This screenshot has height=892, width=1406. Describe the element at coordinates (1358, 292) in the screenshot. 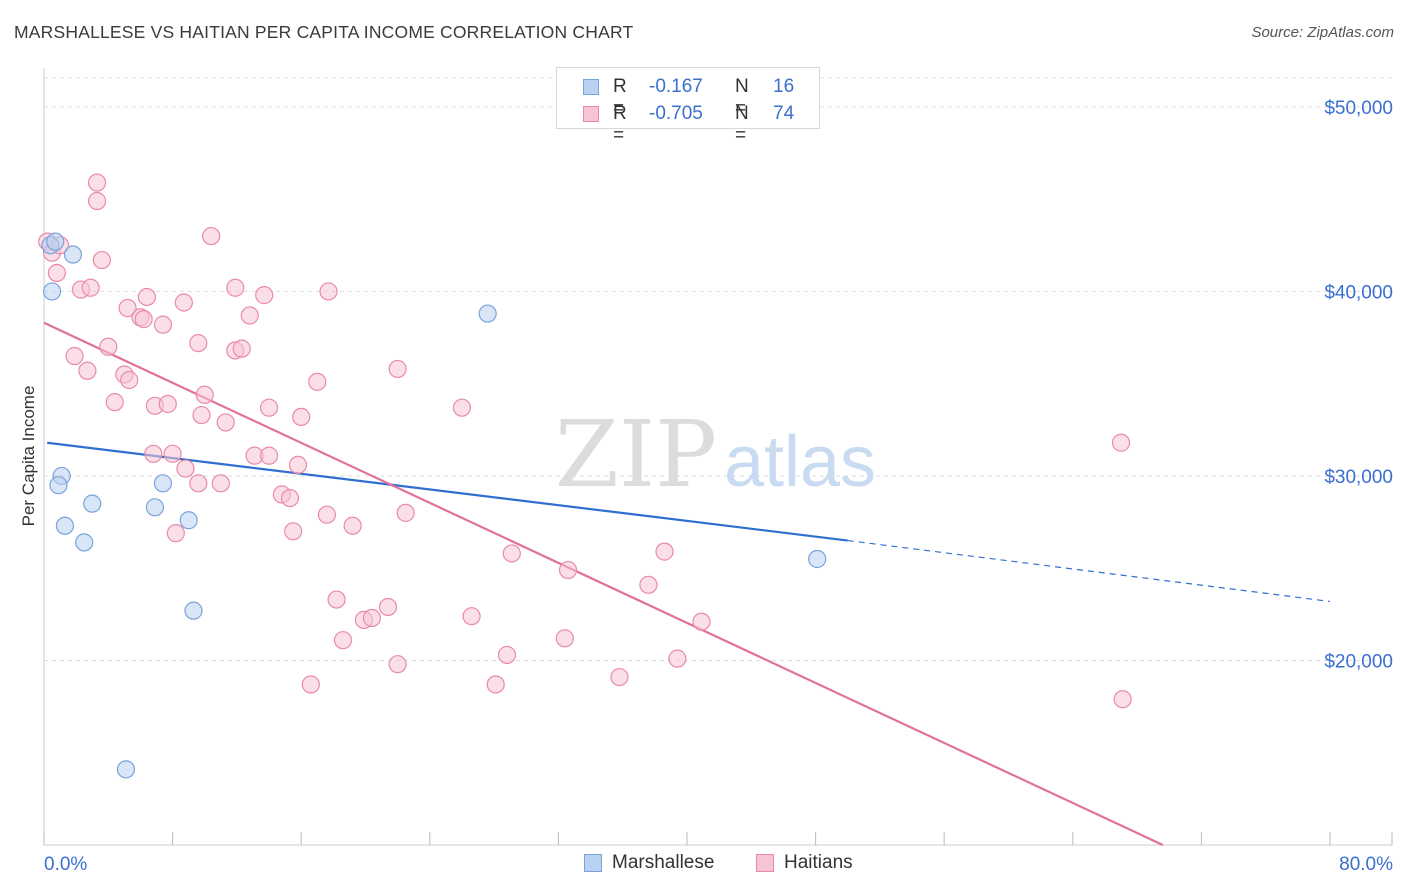

I see `y-tick-label: $40,000` at that location.